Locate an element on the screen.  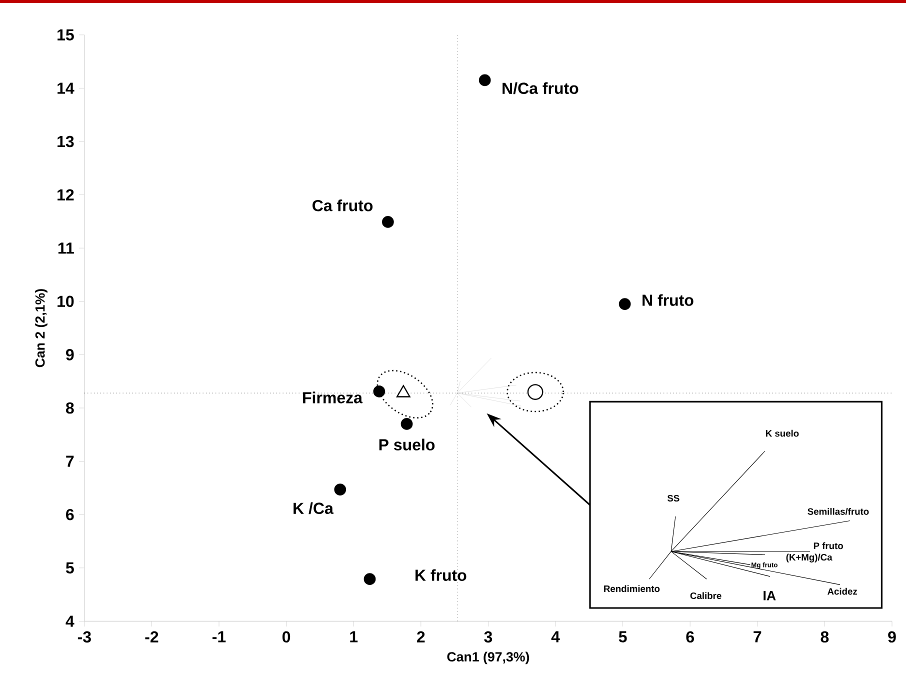
x-tick-label: 9 is located at coordinates (892, 637).